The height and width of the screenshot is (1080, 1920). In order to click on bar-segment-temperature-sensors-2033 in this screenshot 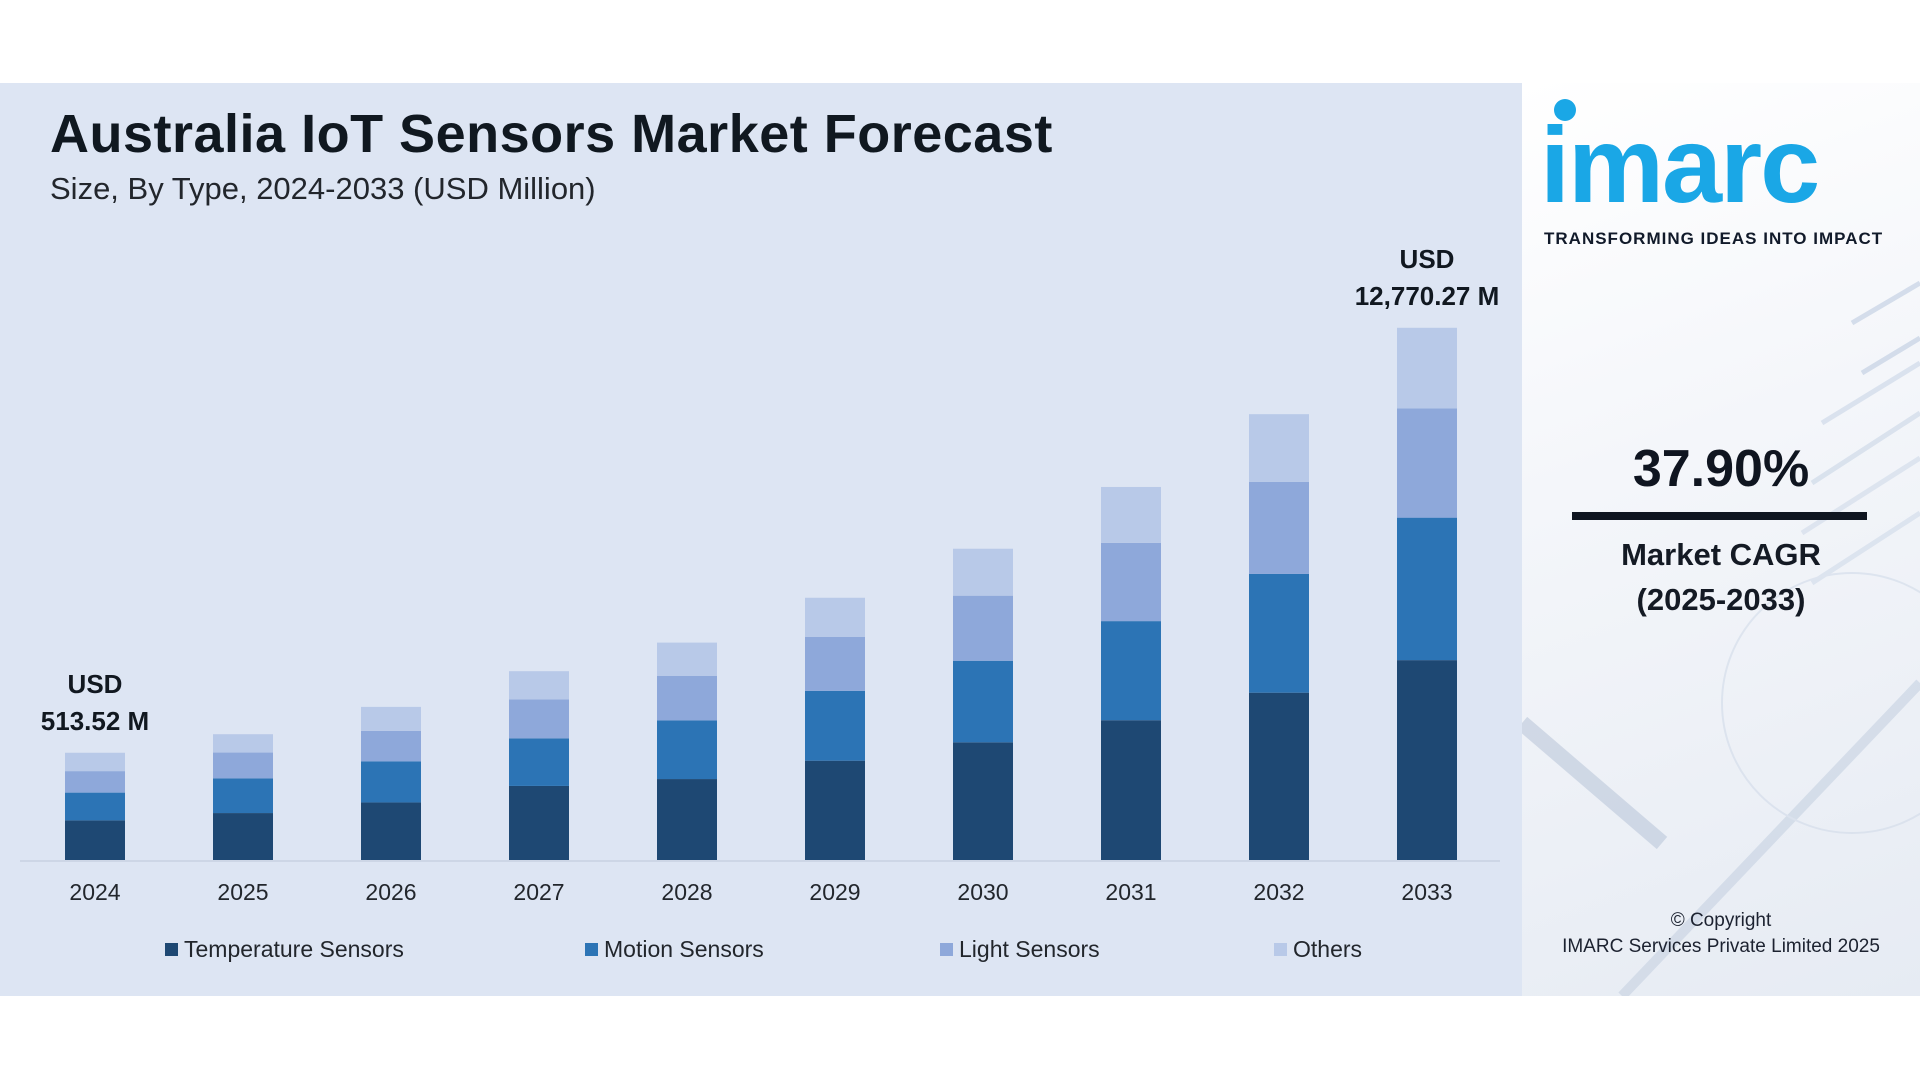, I will do `click(1427, 760)`.